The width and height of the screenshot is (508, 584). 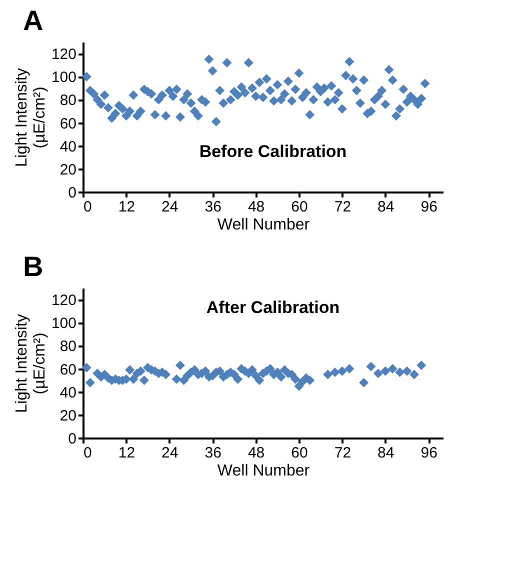 I want to click on annotation: Before Calibration, so click(x=273, y=151).